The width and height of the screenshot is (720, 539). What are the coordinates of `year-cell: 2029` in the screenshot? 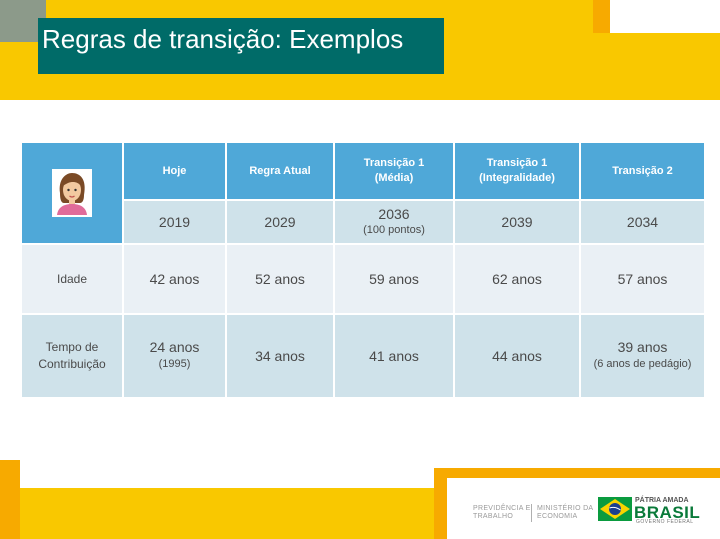 It's located at (280, 222).